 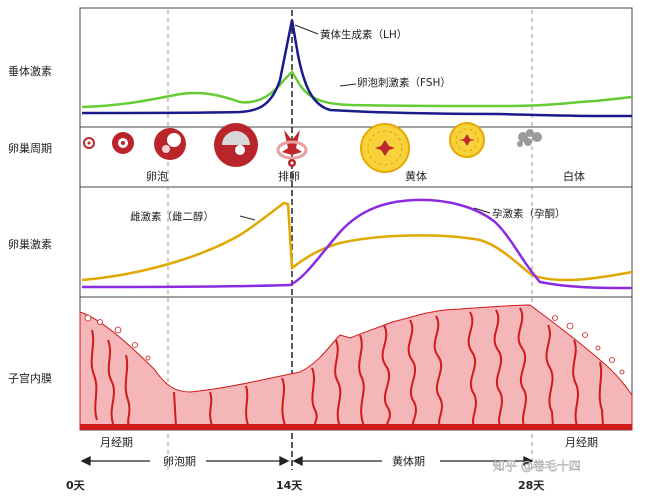 What do you see at coordinates (179, 461) in the screenshot?
I see `phase-label-follicular: 卵泡期` at bounding box center [179, 461].